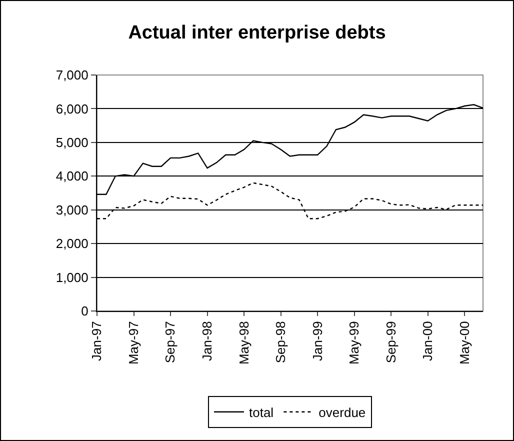  I want to click on y-tick-label: 6,000, so click(72, 108).